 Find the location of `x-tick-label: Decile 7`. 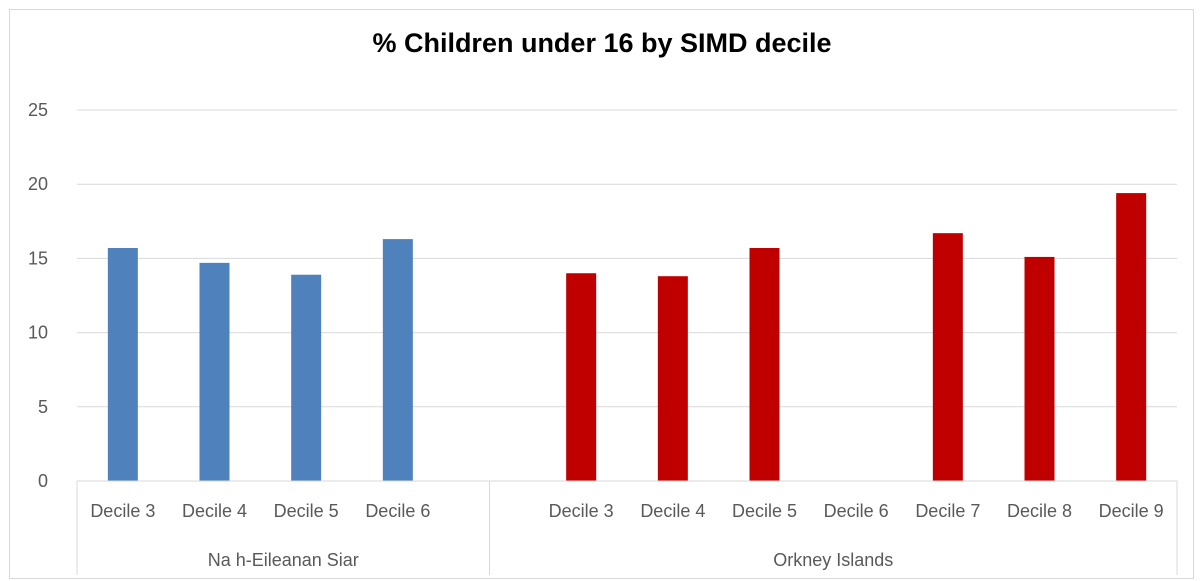

x-tick-label: Decile 7 is located at coordinates (947, 511).